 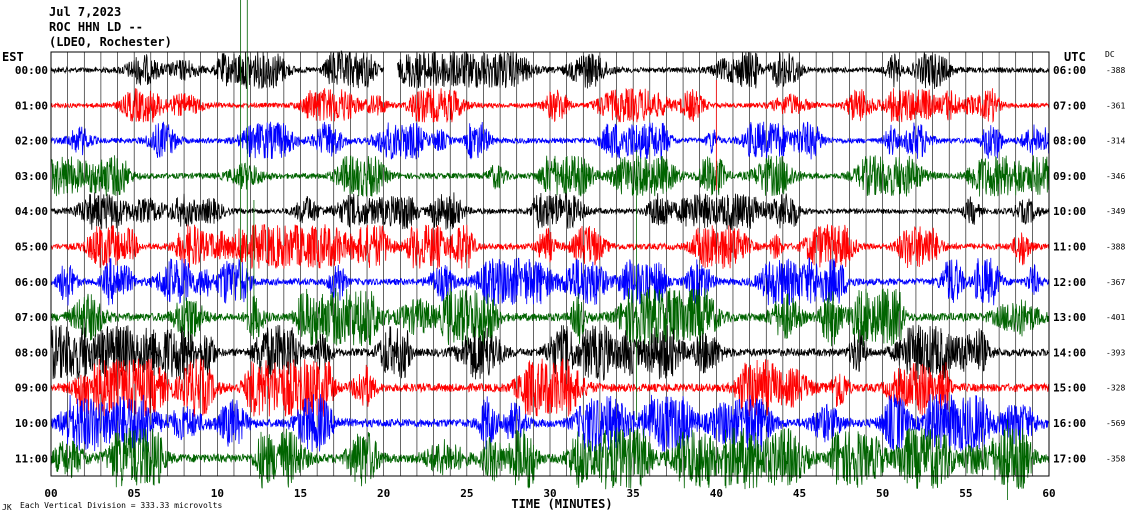 What do you see at coordinates (85, 12) in the screenshot?
I see `header-date: Jul 7,2023` at bounding box center [85, 12].